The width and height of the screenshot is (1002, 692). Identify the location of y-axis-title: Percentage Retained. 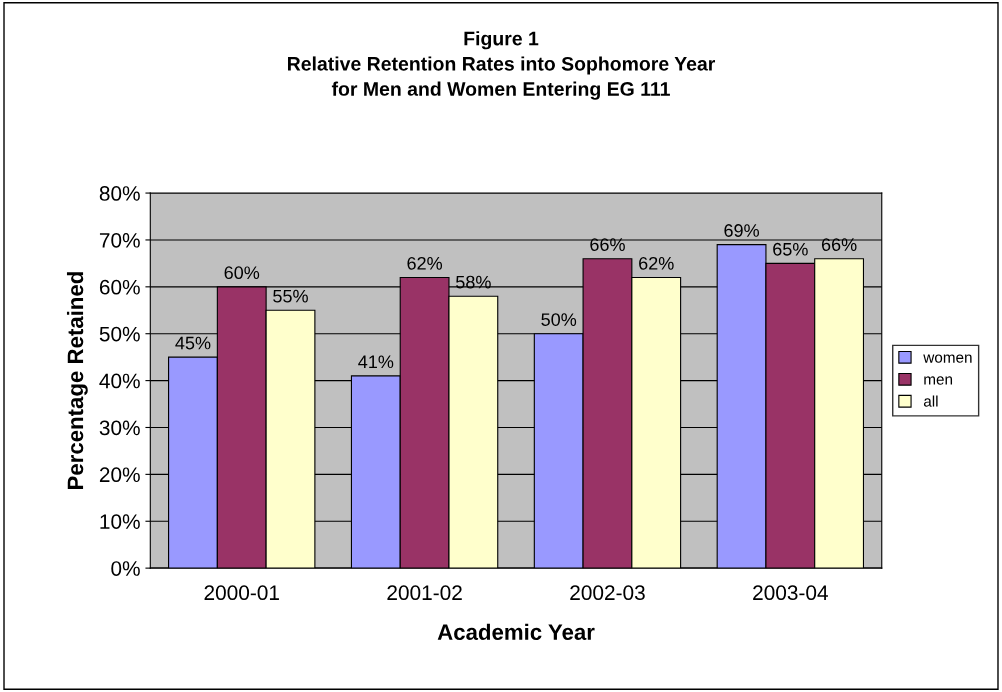
(77, 381).